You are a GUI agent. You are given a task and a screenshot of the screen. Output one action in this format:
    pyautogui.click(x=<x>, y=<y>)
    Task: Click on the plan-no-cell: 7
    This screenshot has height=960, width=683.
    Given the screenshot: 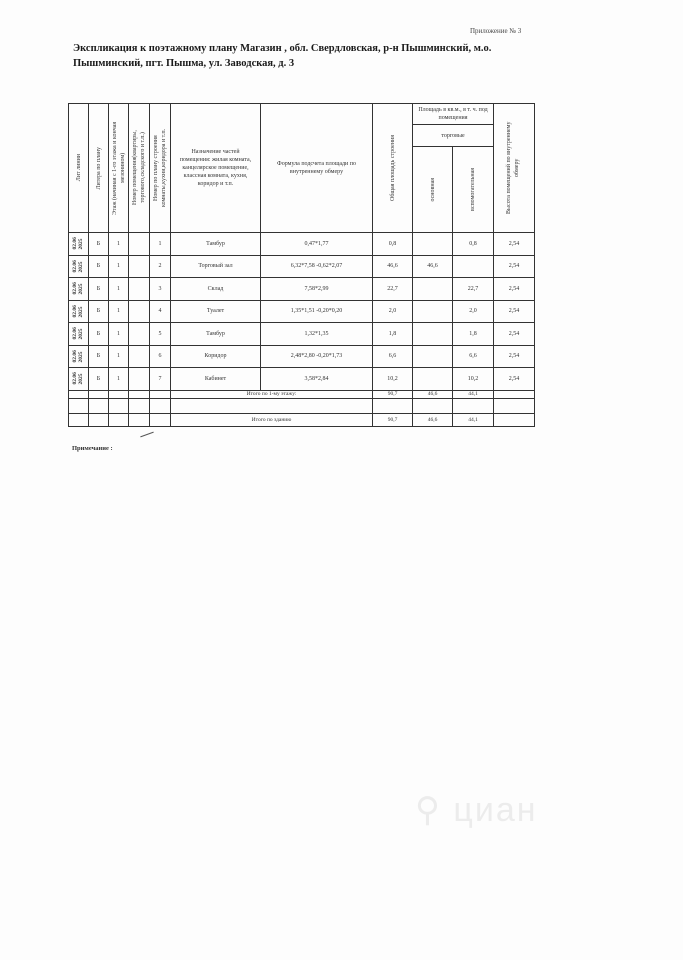 What is the action you would take?
    pyautogui.click(x=160, y=379)
    